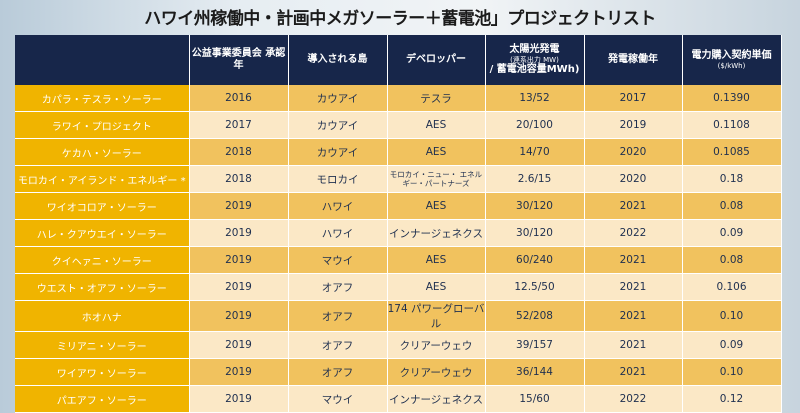 This screenshot has width=800, height=413. I want to click on ppa-price-cell: 0.1085, so click(732, 152).